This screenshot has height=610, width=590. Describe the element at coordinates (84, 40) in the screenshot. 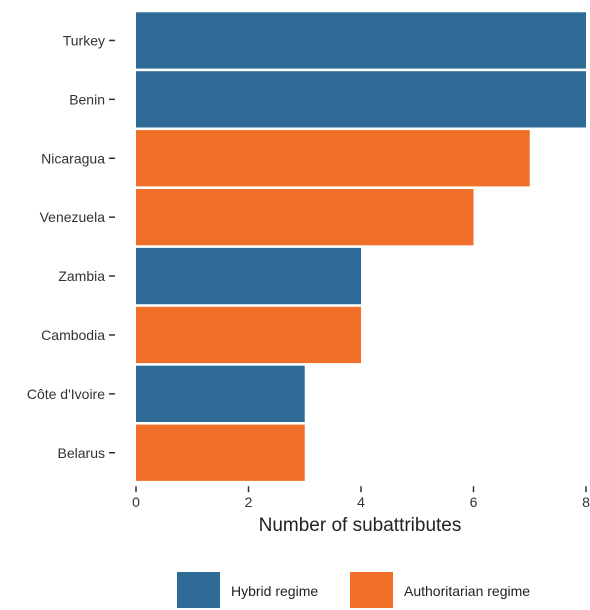

I see `y-tick-label: Turkey` at that location.